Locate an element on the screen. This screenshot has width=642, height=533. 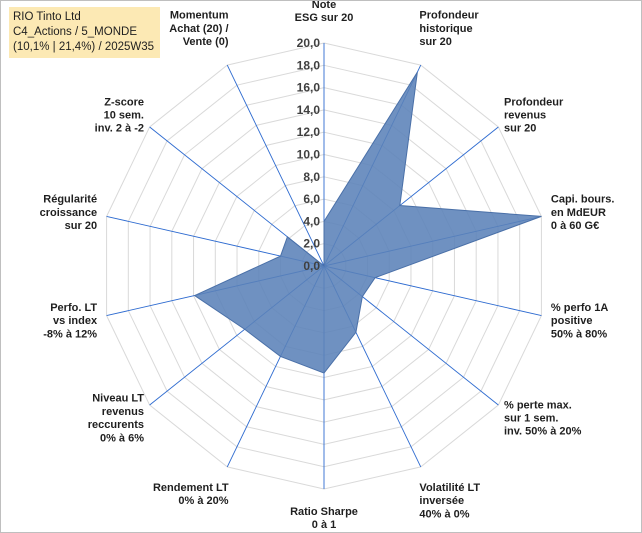
tick-label: 16,0 is located at coordinates (309, 88).